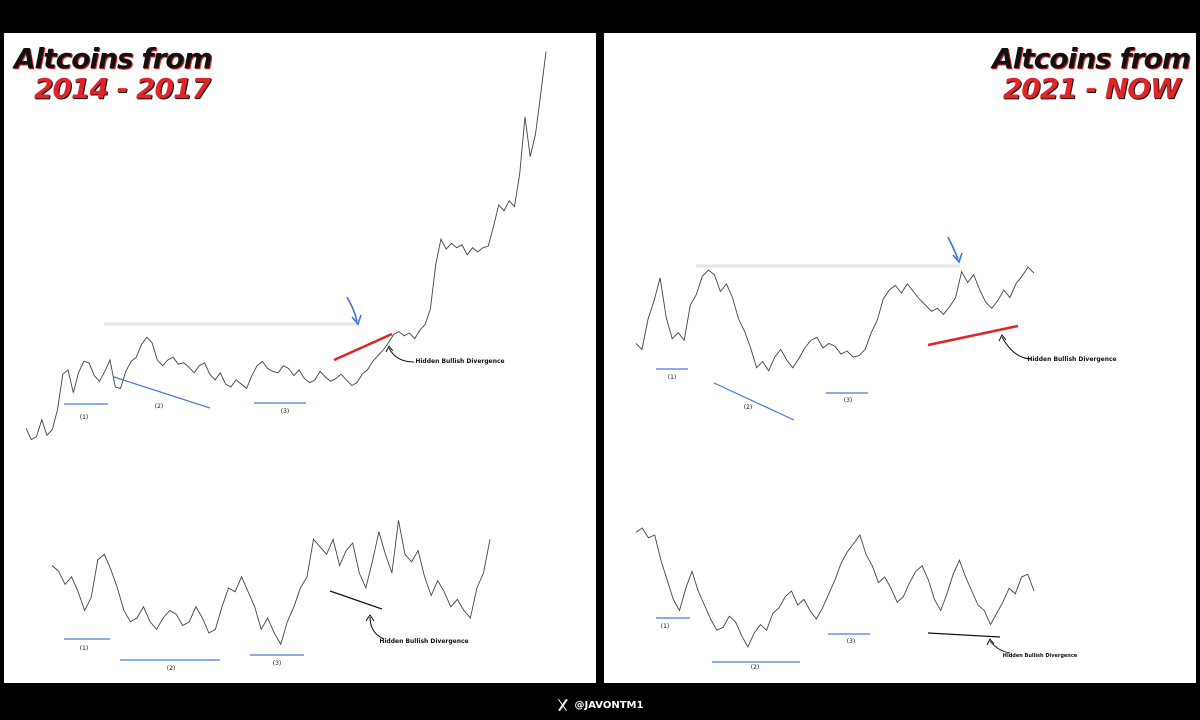 The height and width of the screenshot is (720, 1200). What do you see at coordinates (122, 88) in the screenshot?
I see `left-title-line-2: 2014 - 2017` at bounding box center [122, 88].